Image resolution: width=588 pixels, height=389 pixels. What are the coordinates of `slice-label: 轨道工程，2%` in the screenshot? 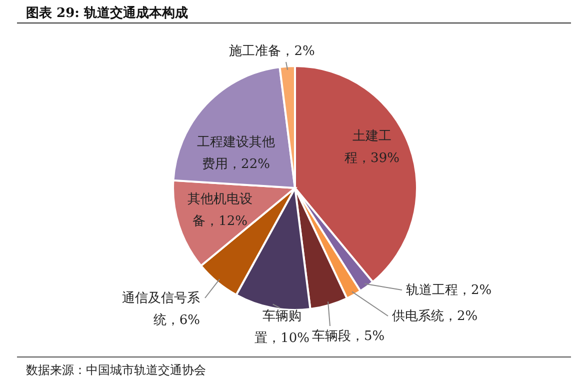 It's located at (449, 290).